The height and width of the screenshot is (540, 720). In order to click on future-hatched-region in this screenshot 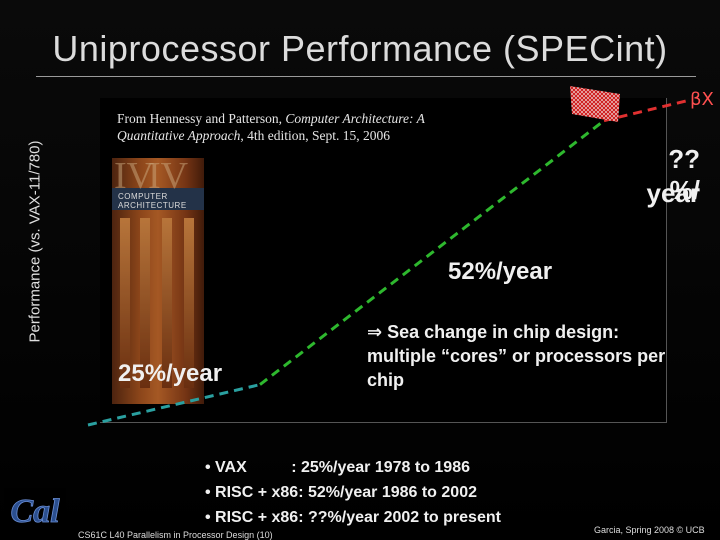, I will do `click(595, 104)`.